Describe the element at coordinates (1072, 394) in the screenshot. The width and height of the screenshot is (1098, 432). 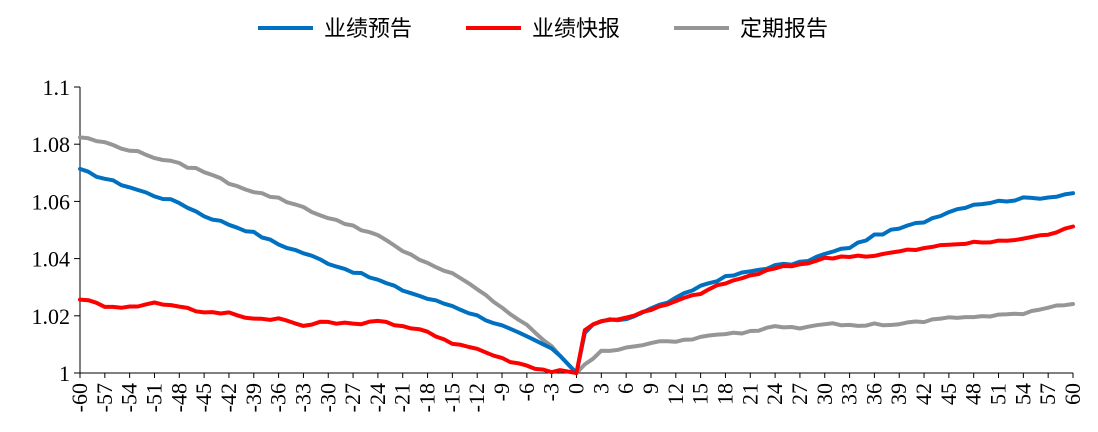
I see `x-tick-label: 60` at that location.